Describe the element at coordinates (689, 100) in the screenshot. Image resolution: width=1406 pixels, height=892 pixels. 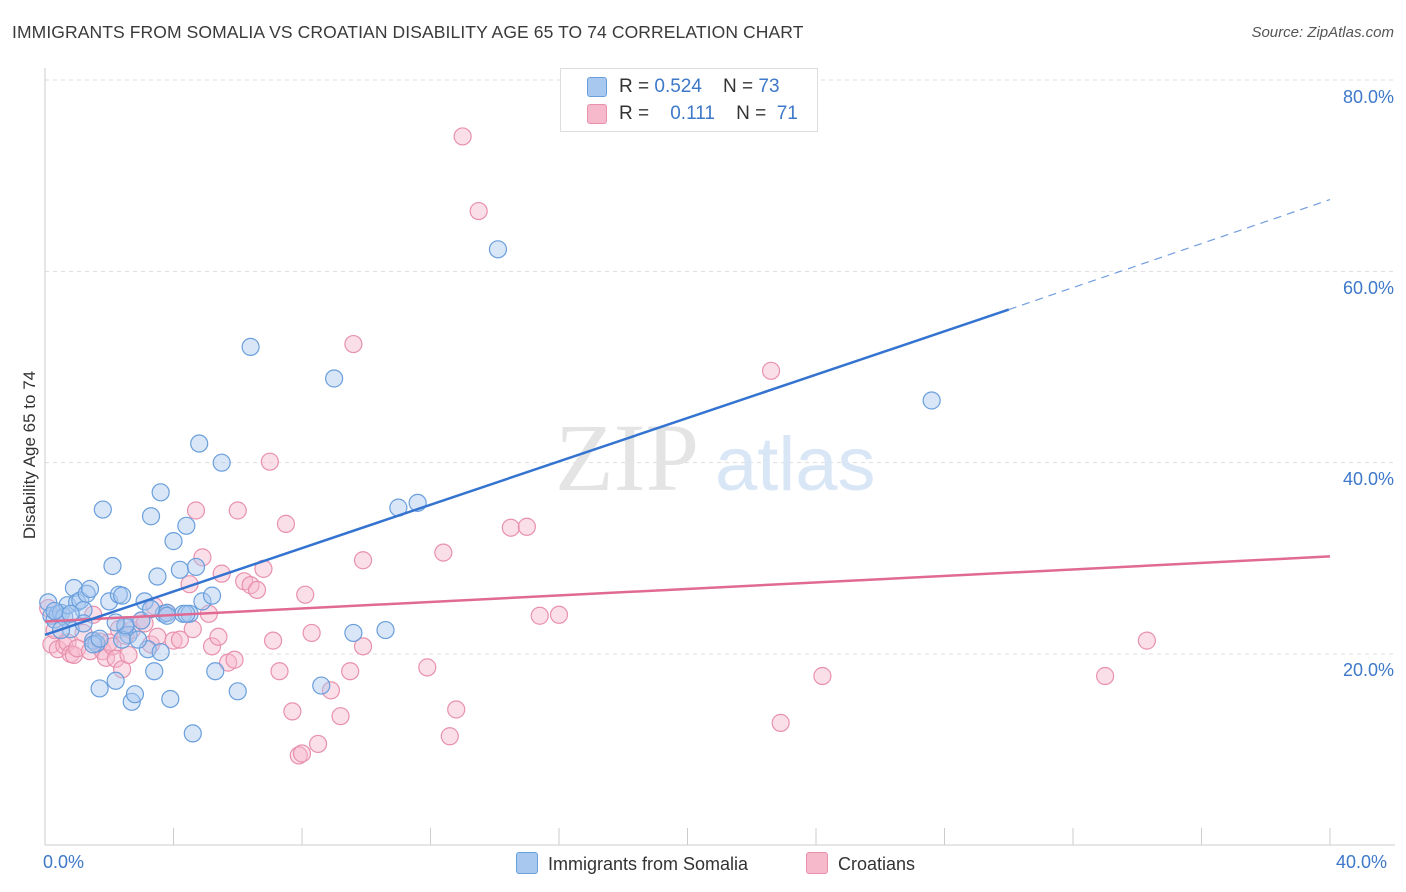
I see `stats-legend: R = 0.524 N = 73 R = 0.111 N = 71` at that location.